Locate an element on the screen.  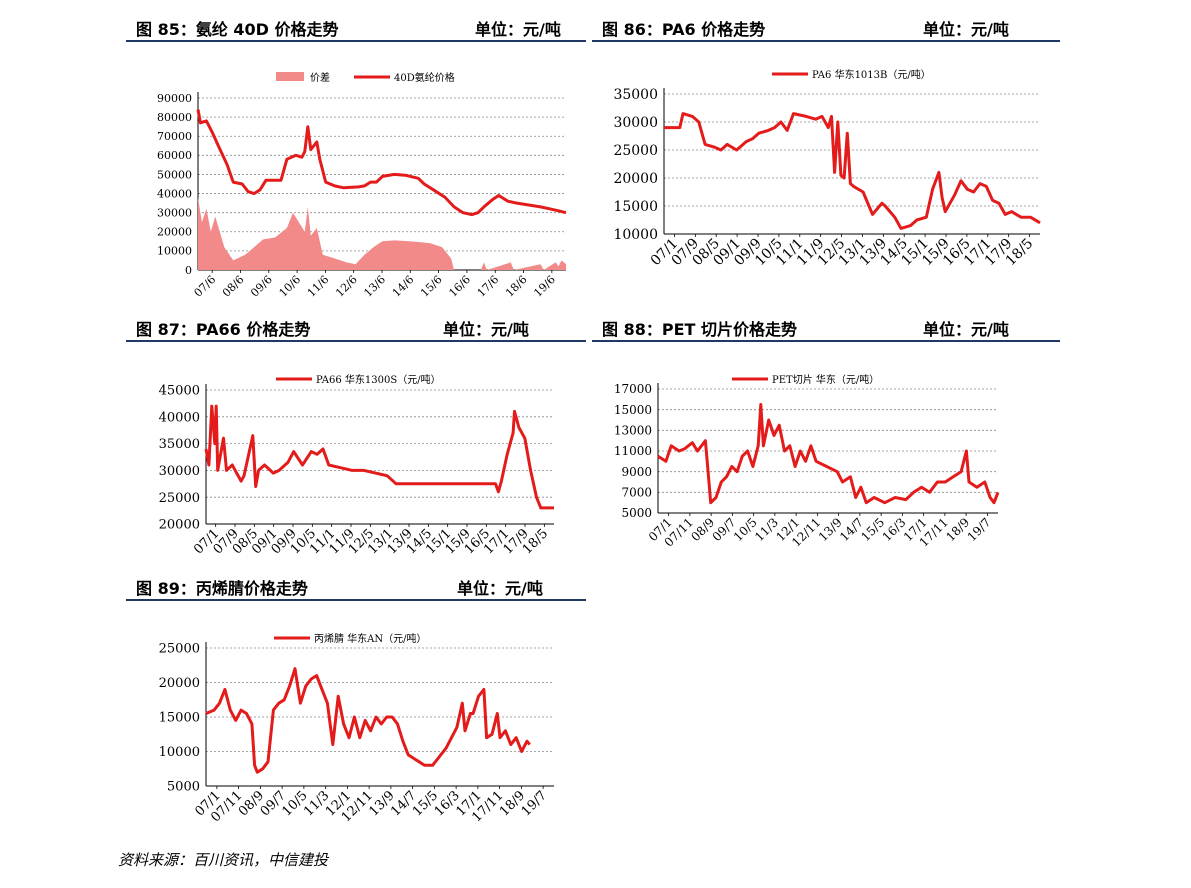
x-tick-label: 19/6 is located at coordinates (544, 286).